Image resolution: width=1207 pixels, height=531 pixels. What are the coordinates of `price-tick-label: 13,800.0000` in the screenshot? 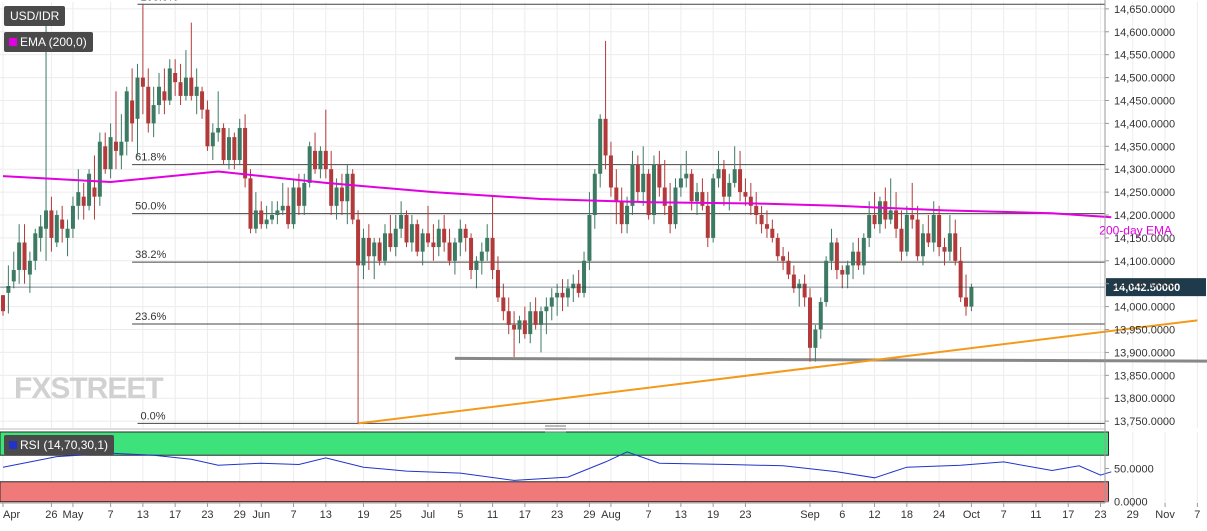 It's located at (1144, 399).